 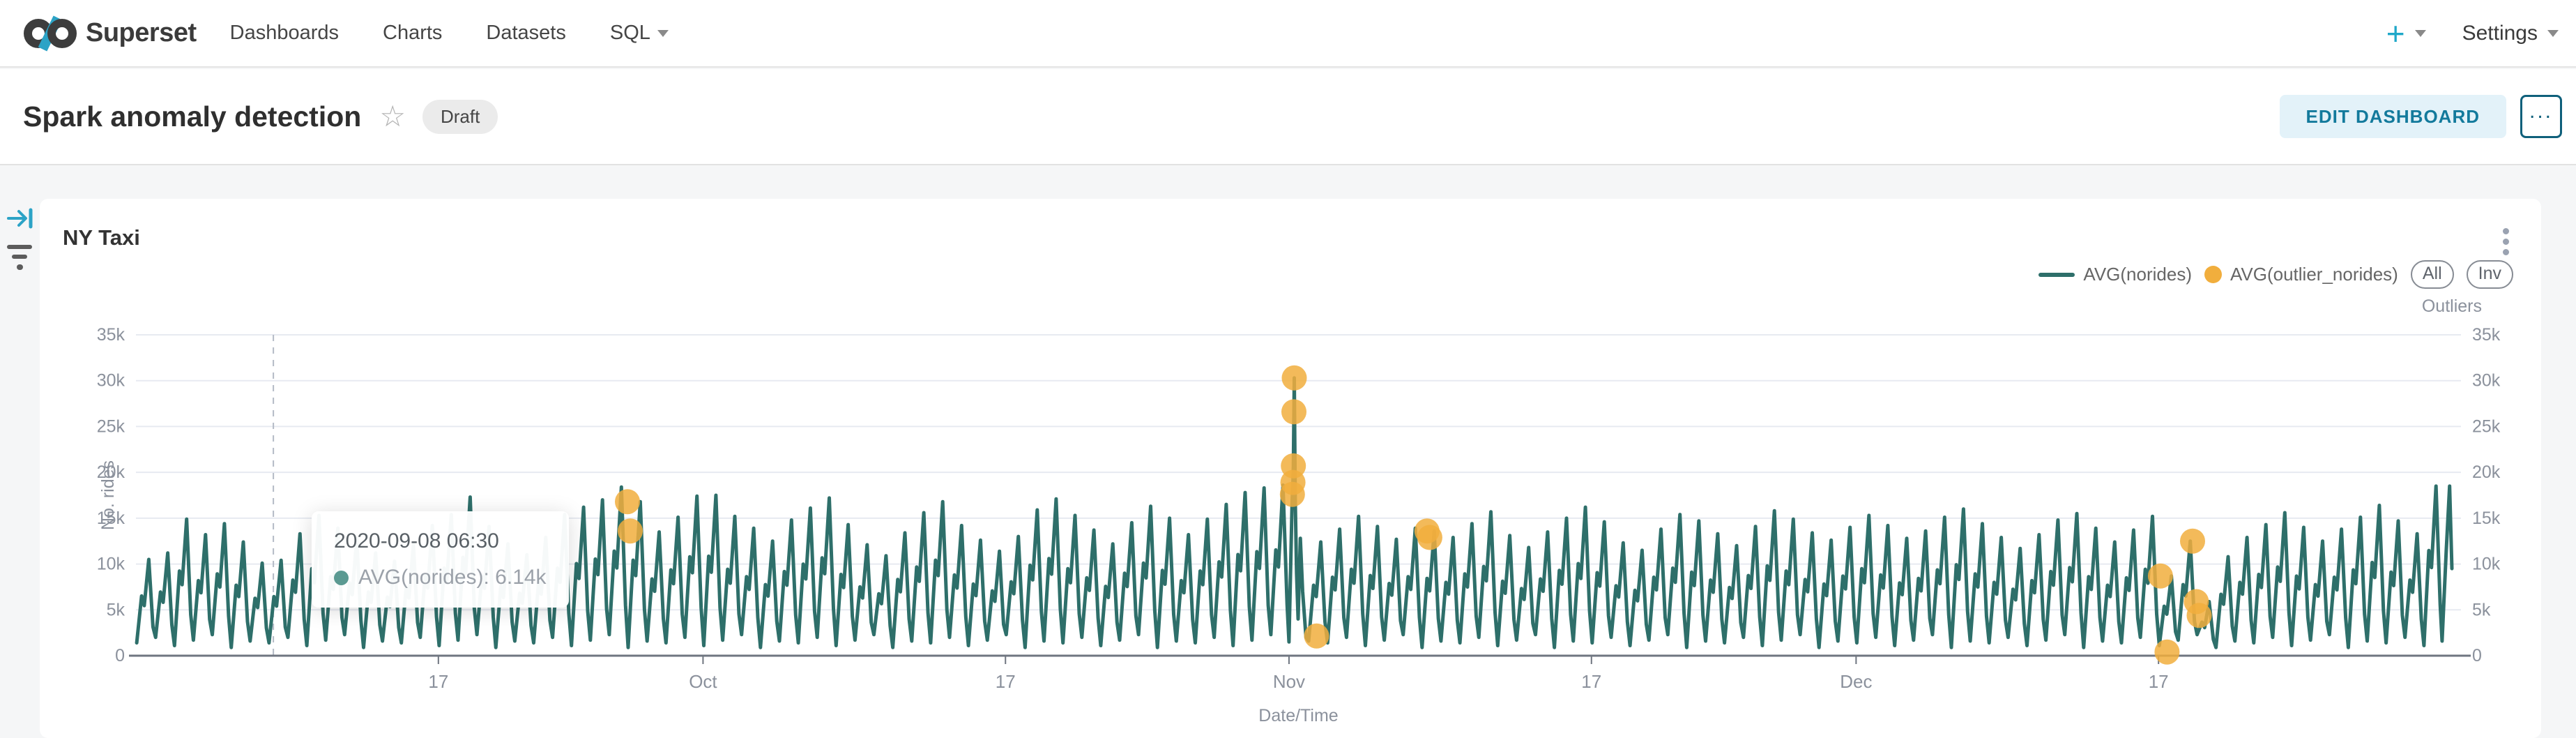 I want to click on legend-item-outlier-norides: AVG(outlier_norides), so click(x=2301, y=274).